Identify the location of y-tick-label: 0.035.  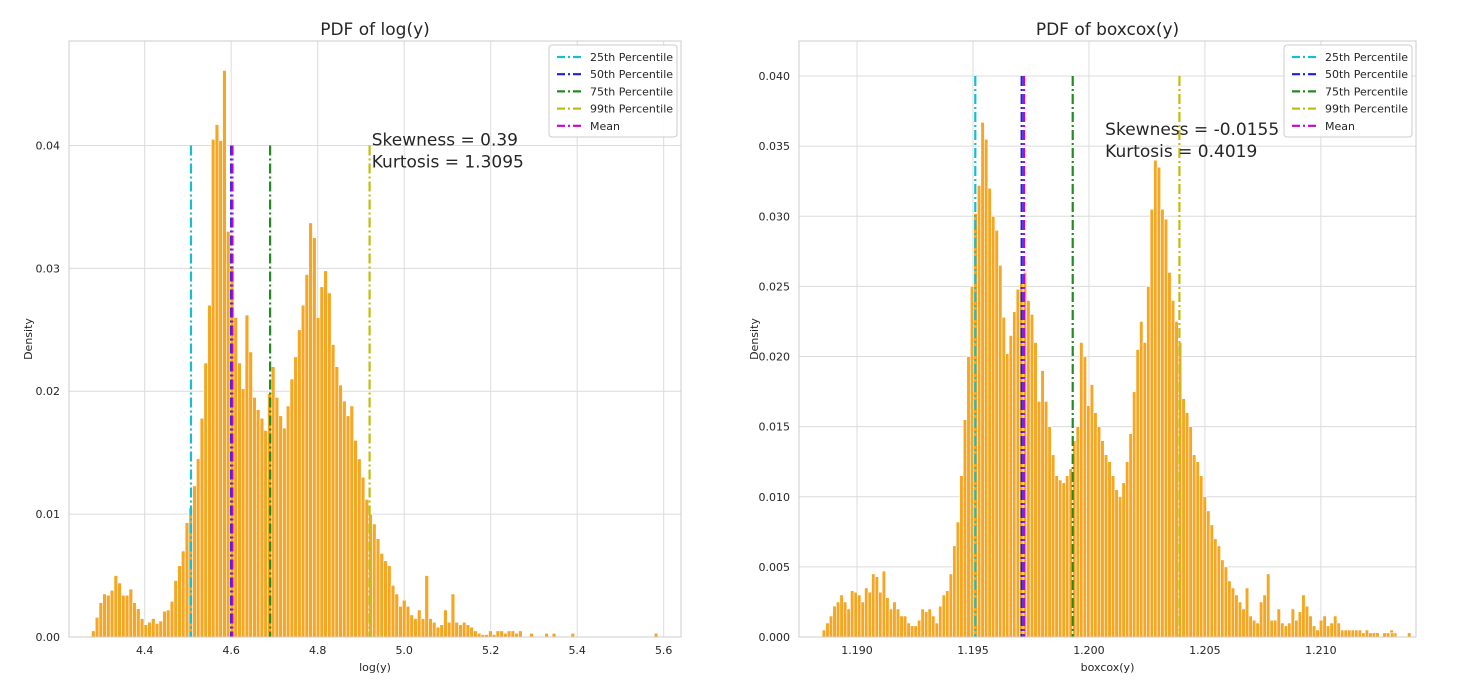
(775, 146).